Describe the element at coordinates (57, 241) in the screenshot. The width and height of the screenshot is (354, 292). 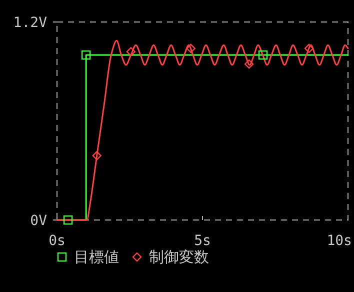
I see `x-tick-label: 0s` at that location.